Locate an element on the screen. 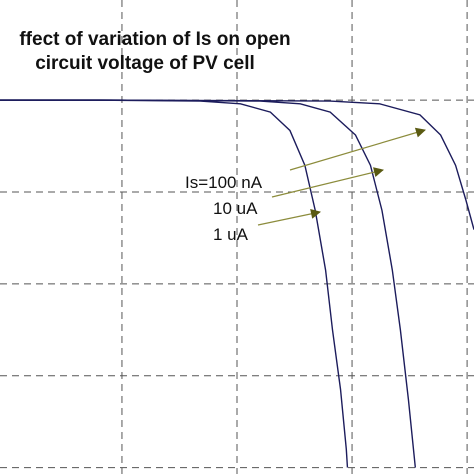 The image size is (474, 474). chart-title: circuit voltage of PV cell is located at coordinates (145, 63).